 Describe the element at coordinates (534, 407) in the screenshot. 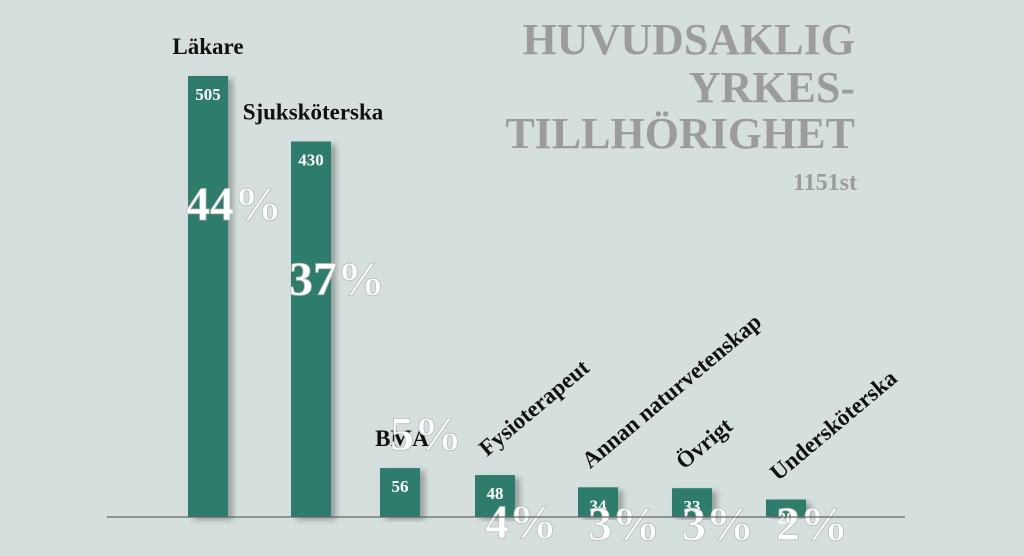

I see `category-label-3: Fysioterapeut` at that location.